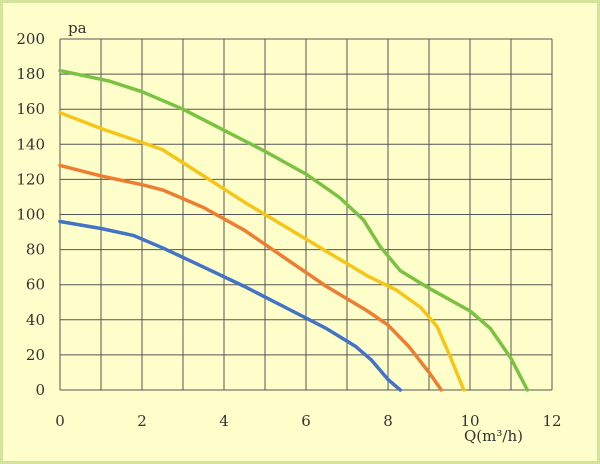 This screenshot has height=464, width=600. I want to click on x-tick-label: 4, so click(224, 421).